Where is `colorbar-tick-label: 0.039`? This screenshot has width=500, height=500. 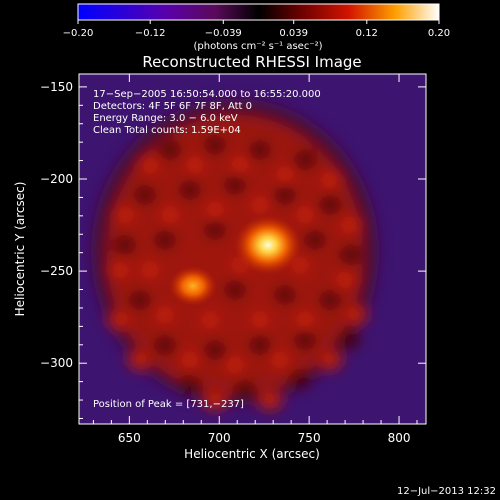
colorbar-tick-label: 0.039 is located at coordinates (293, 33).